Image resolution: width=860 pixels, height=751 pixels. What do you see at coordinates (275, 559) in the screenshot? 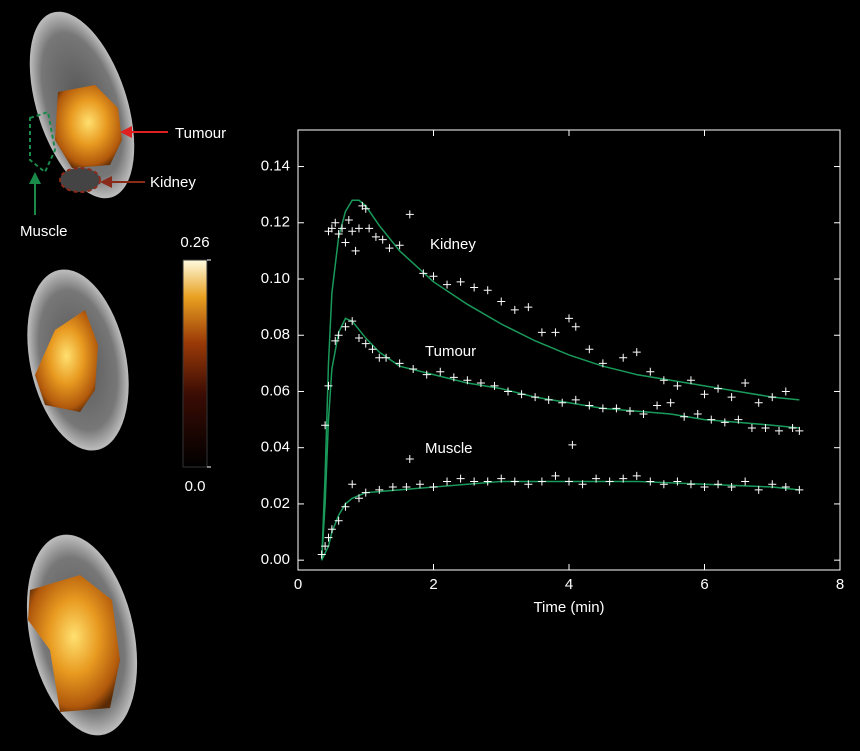
I see `y-tick-label: 0.00` at bounding box center [275, 559].